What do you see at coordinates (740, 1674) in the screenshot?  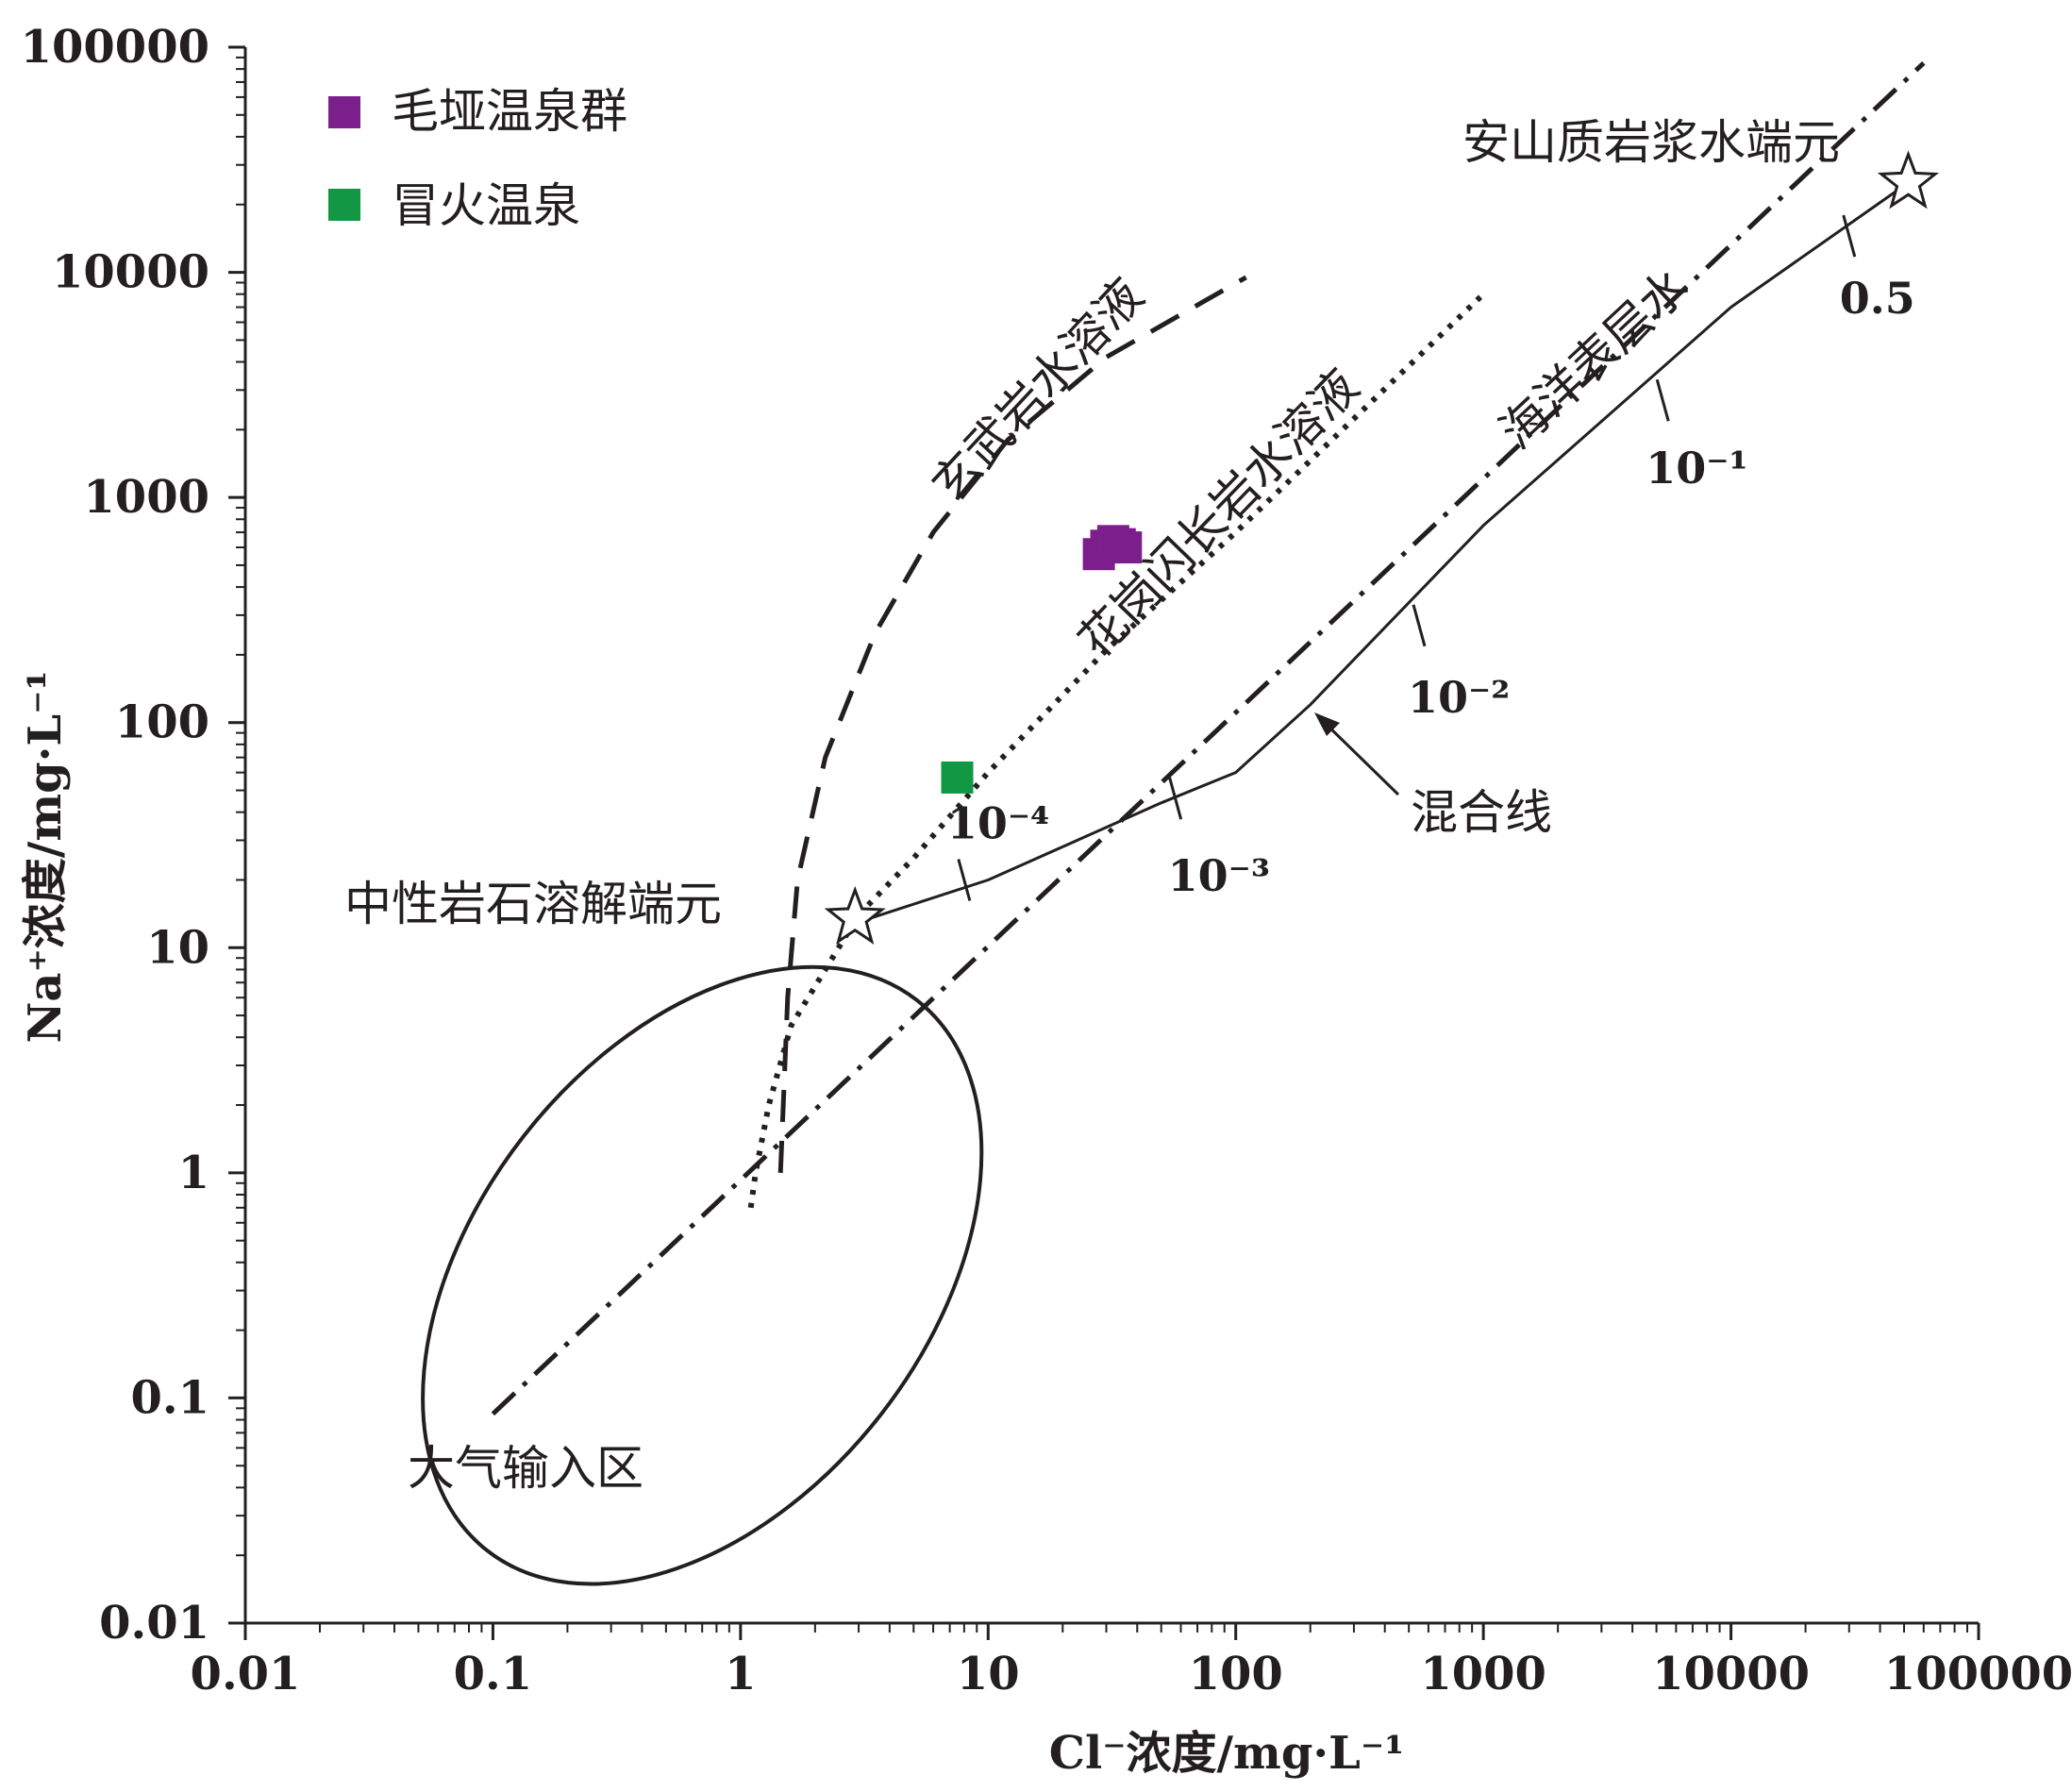 I see `x-tick-label: 1` at bounding box center [740, 1674].